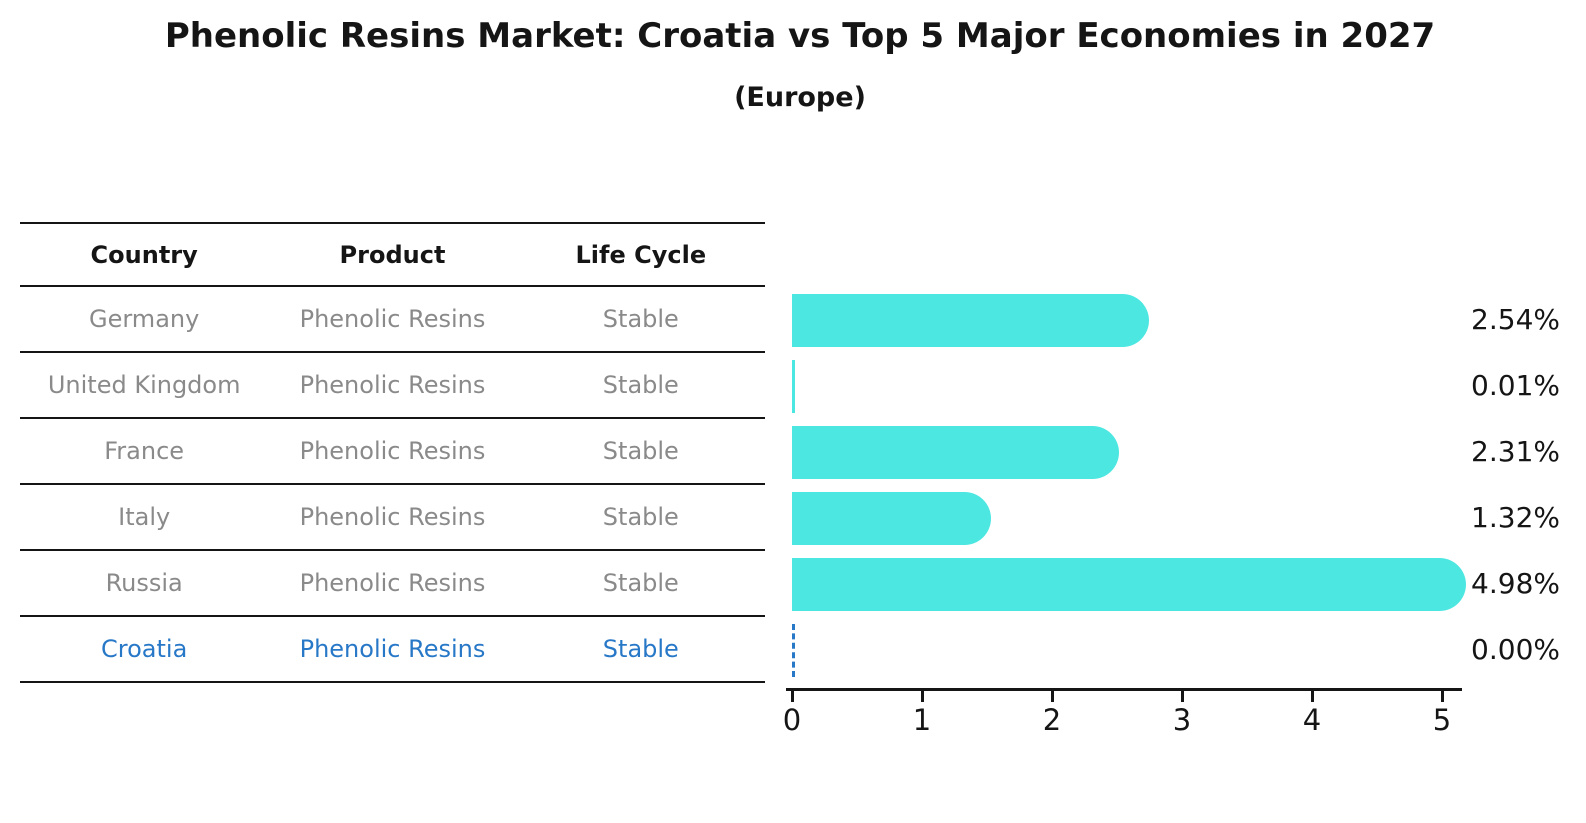  What do you see at coordinates (1515, 319) in the screenshot?
I see `bar-value-label: 2.54%` at bounding box center [1515, 319].